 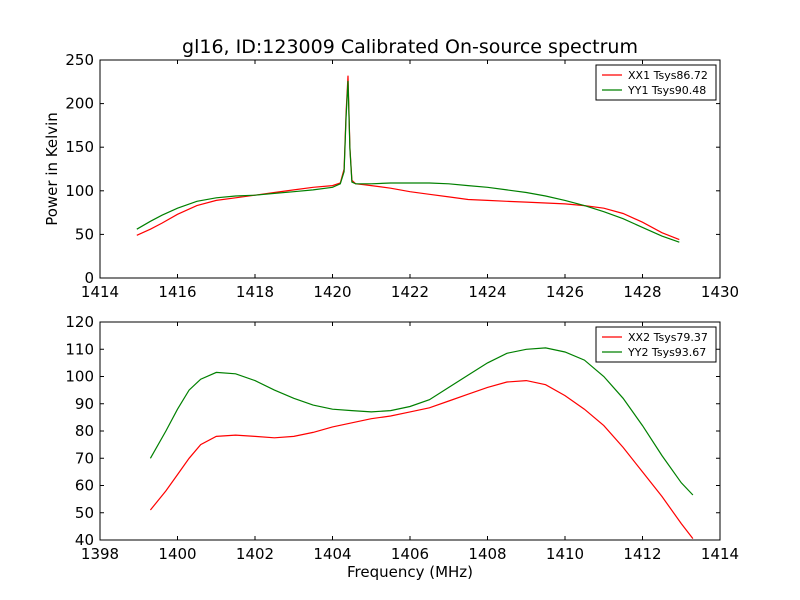 I want to click on x-tick-label: 1400, so click(x=177, y=554).